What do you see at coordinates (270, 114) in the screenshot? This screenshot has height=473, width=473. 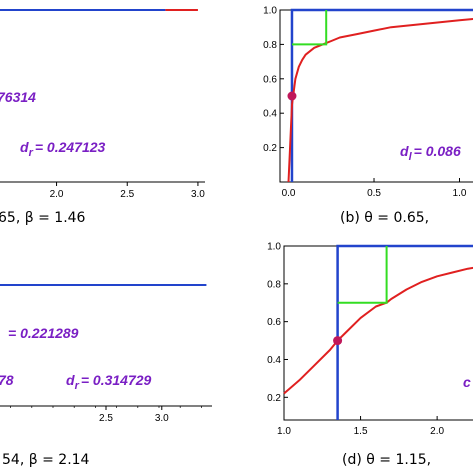 I see `panel-b-y-tick-label: 0.4` at bounding box center [270, 114].